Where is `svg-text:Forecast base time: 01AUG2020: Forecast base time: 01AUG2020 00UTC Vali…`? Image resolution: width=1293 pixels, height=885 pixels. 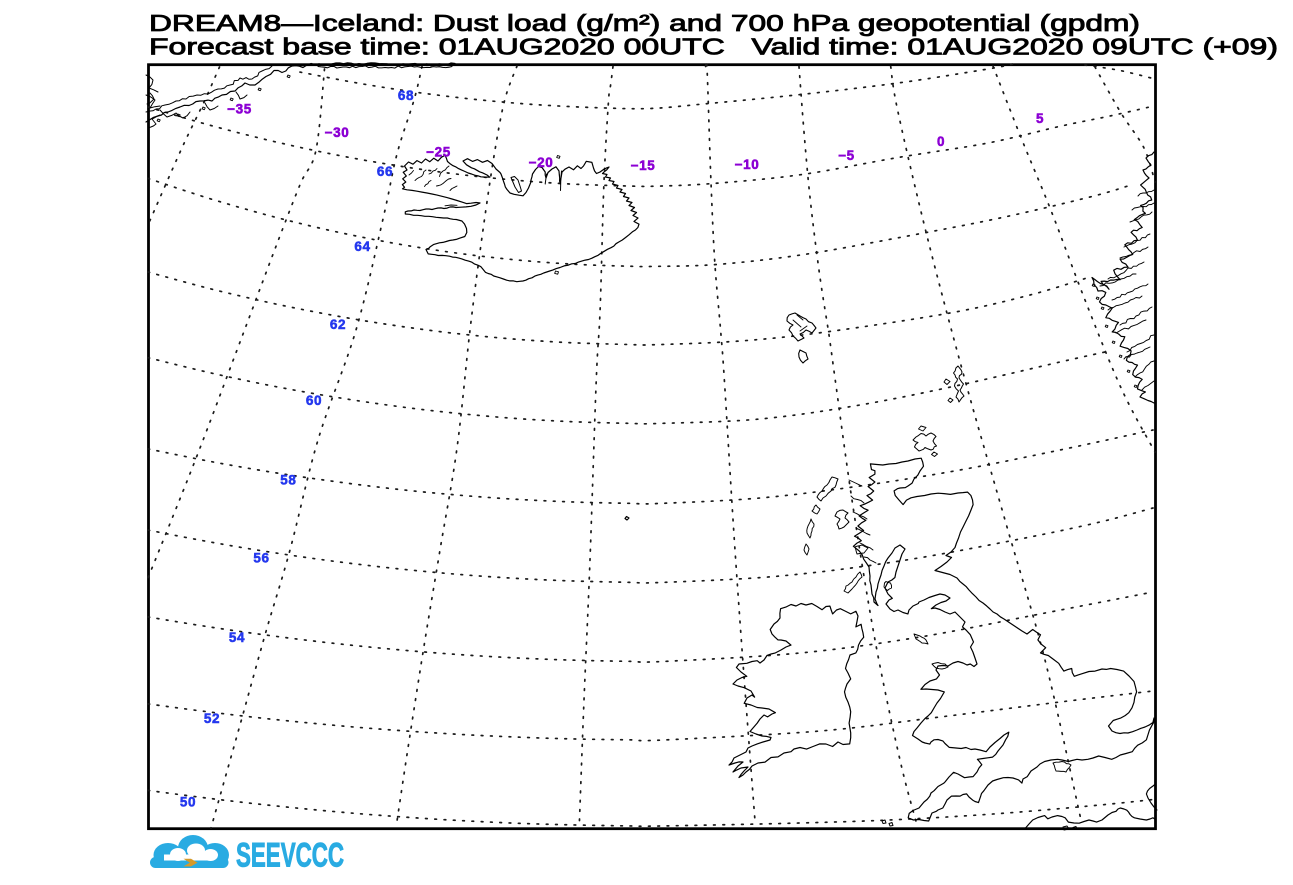 svg-text:Forecast base time: 01AUG2020: Forecast base time: 01AUG2020 00UTC Vali… is located at coordinates (713, 47).